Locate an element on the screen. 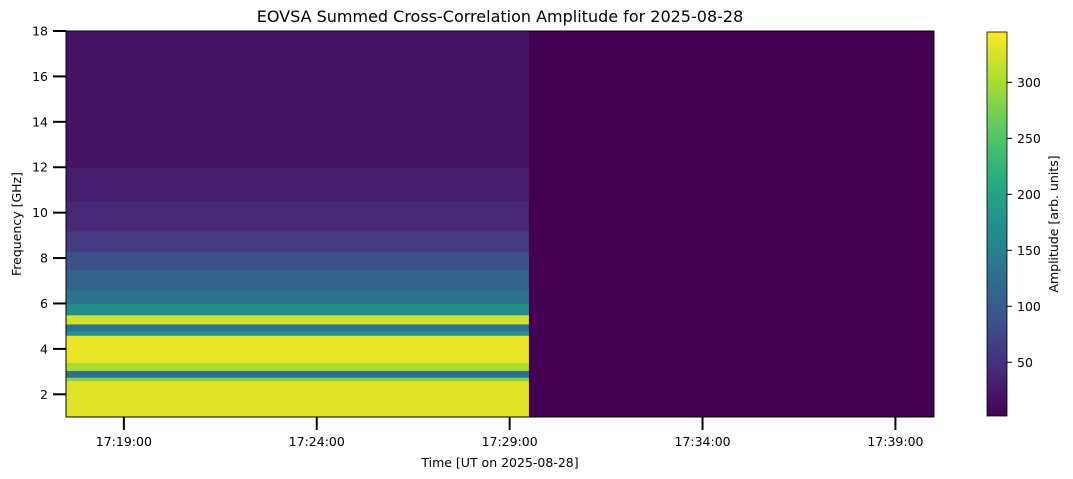 The image size is (1073, 479). y-tick-label: 18 is located at coordinates (40, 31).